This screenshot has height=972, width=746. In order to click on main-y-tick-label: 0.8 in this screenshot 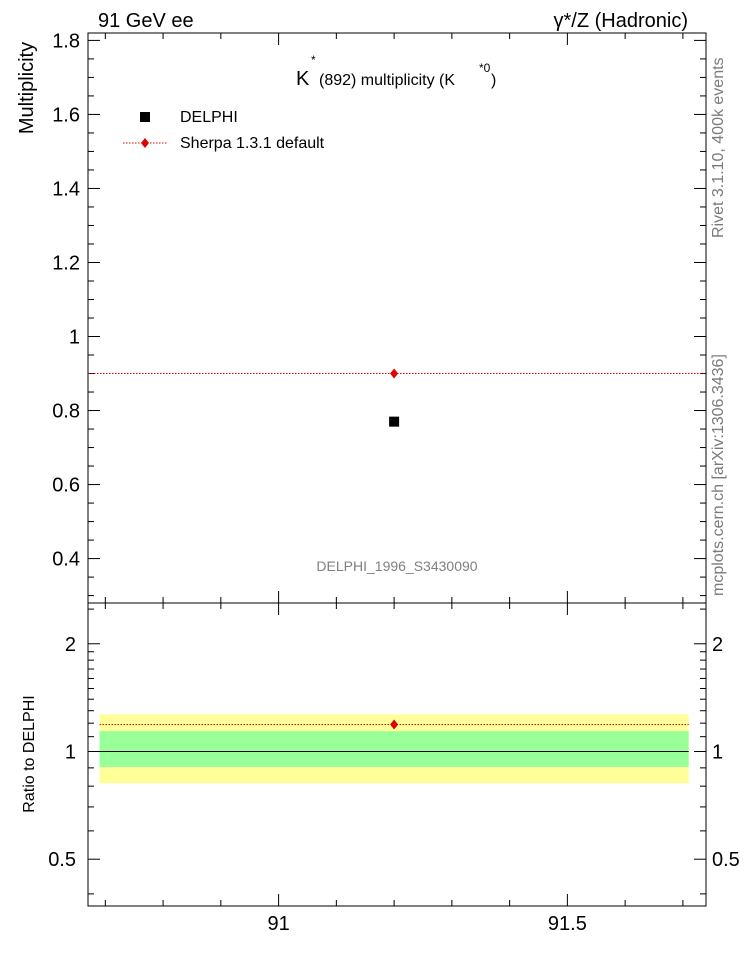, I will do `click(66, 412)`.